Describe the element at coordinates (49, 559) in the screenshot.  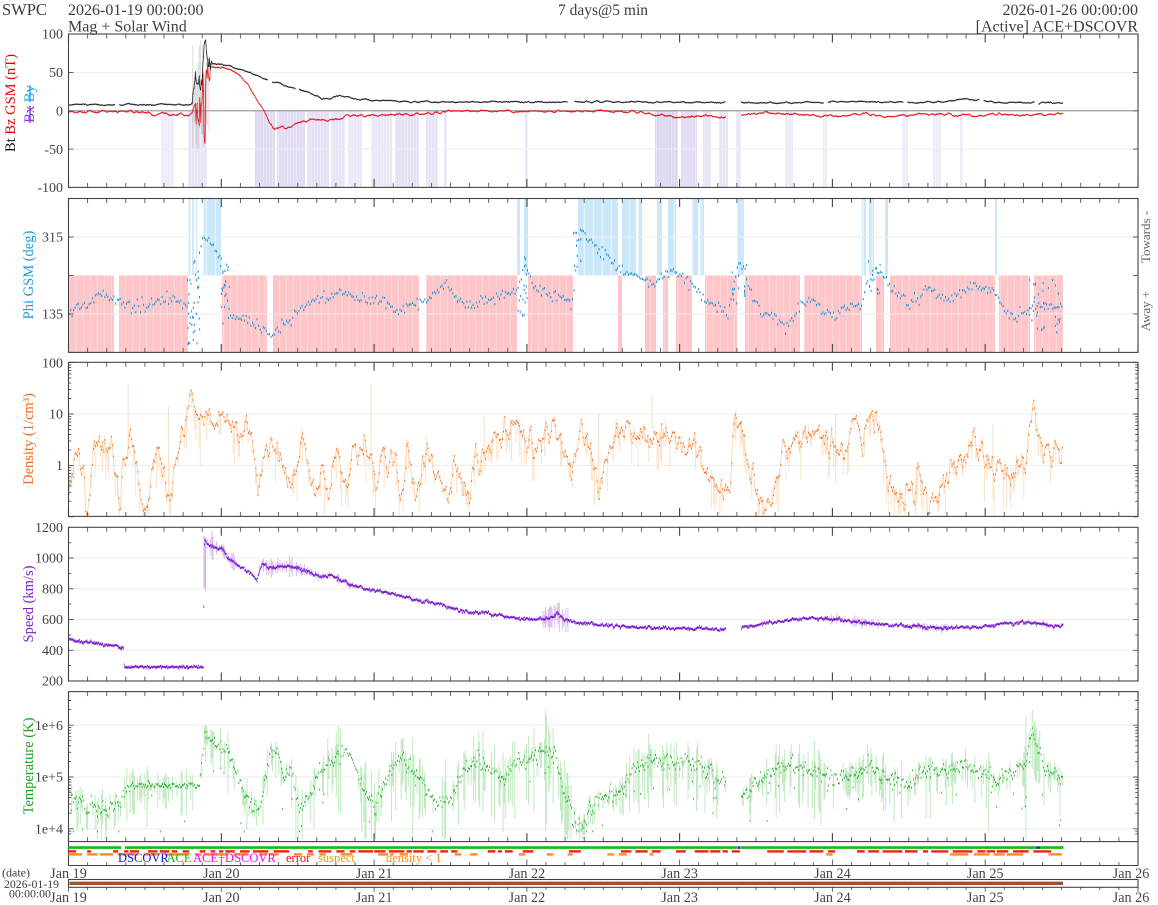
I see `svg-text: 1000` at that location.